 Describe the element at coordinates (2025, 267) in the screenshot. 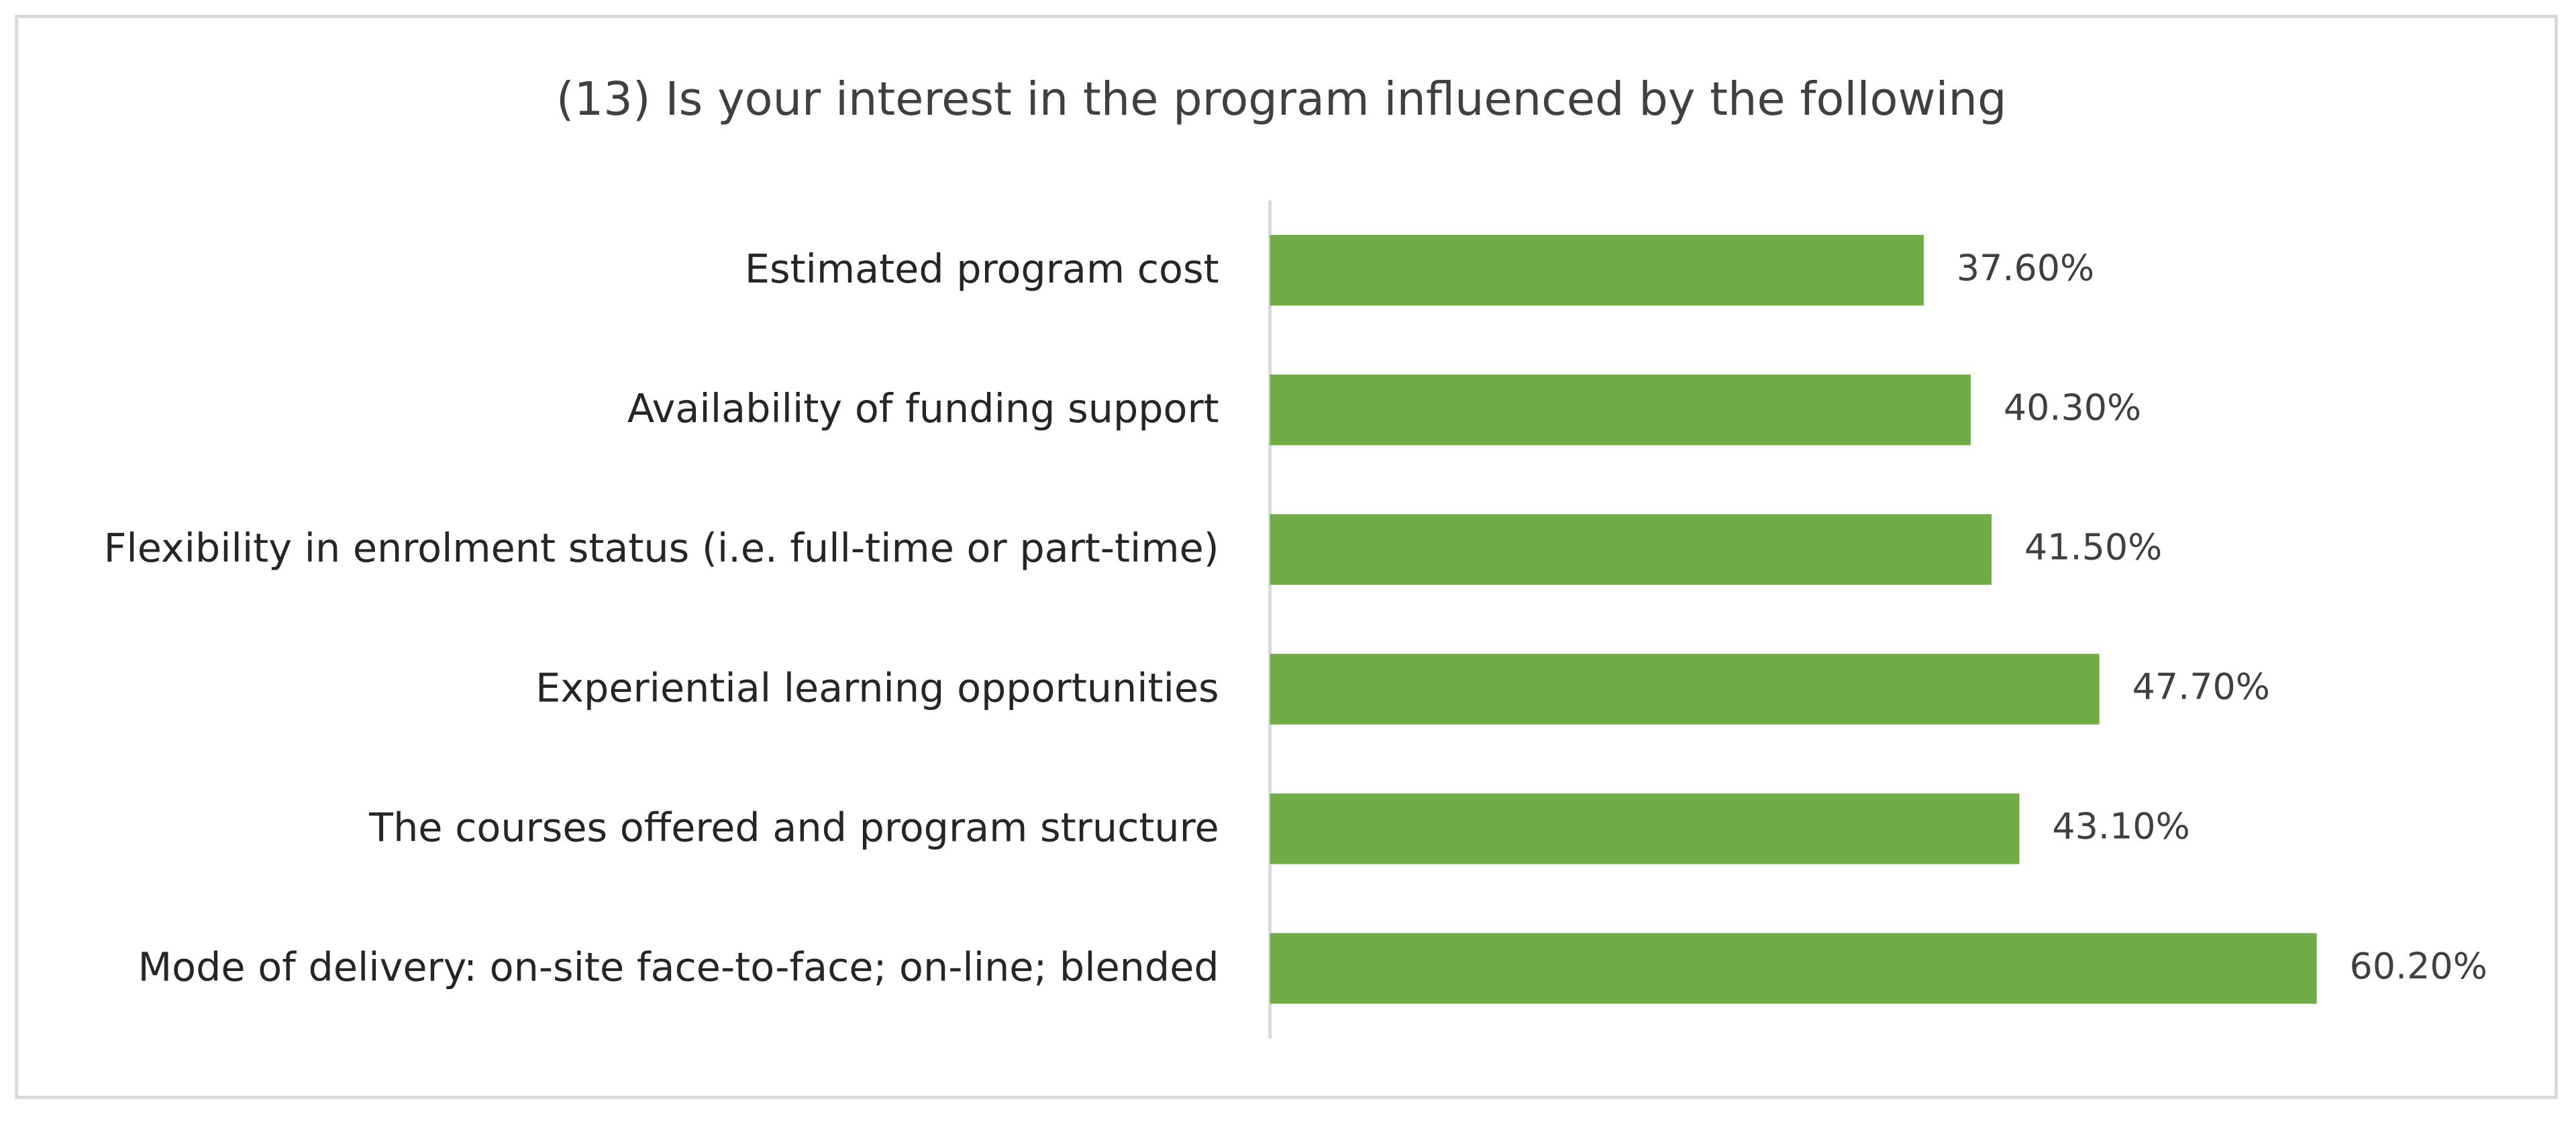

I see `value-label: 37.60%` at that location.